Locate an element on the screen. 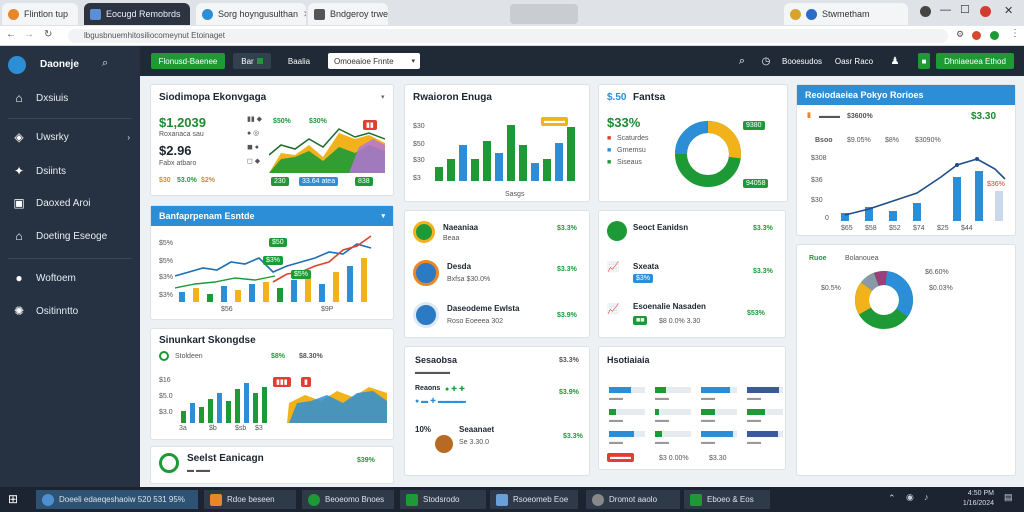 The height and width of the screenshot is (512, 1024). list-item: Naeaniaa Beaa $3.3% is located at coordinates (497, 235).